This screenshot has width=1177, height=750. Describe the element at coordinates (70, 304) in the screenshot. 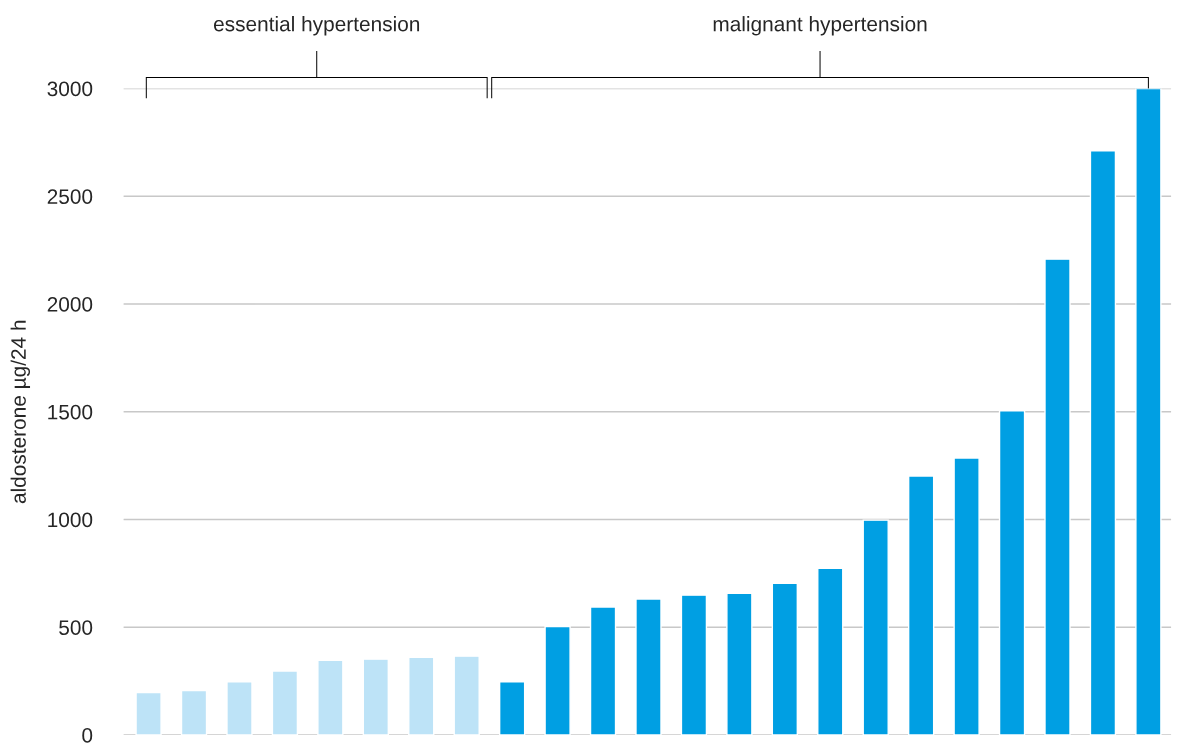

I see `y-tick-label: 2000` at that location.